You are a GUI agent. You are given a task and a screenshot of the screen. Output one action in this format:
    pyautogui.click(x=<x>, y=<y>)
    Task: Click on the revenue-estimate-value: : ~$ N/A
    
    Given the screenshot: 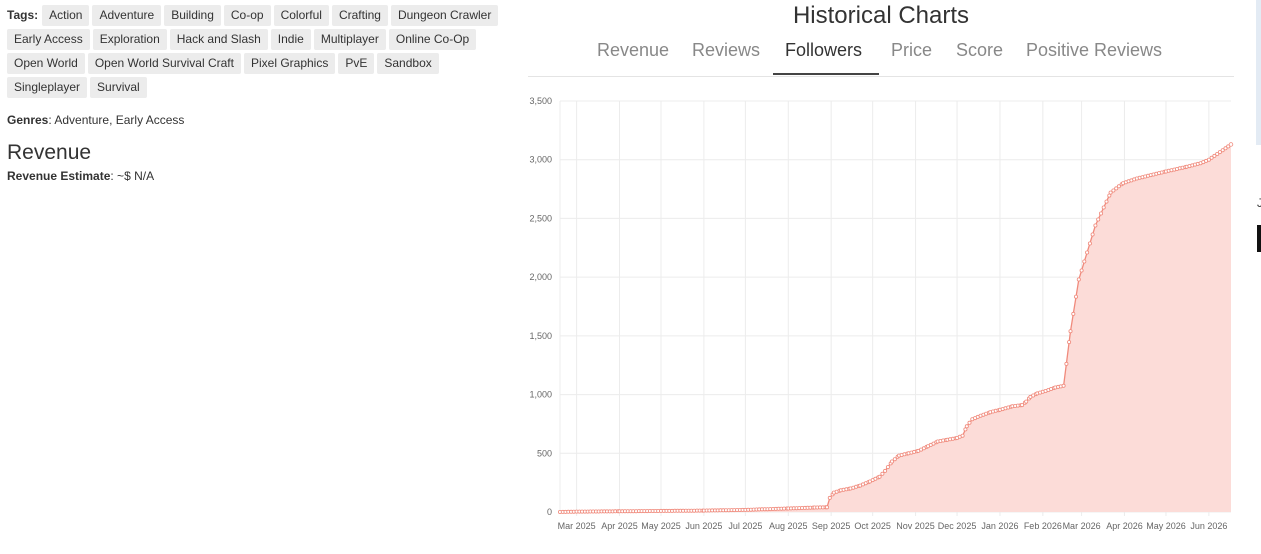 What is the action you would take?
    pyautogui.click(x=132, y=176)
    